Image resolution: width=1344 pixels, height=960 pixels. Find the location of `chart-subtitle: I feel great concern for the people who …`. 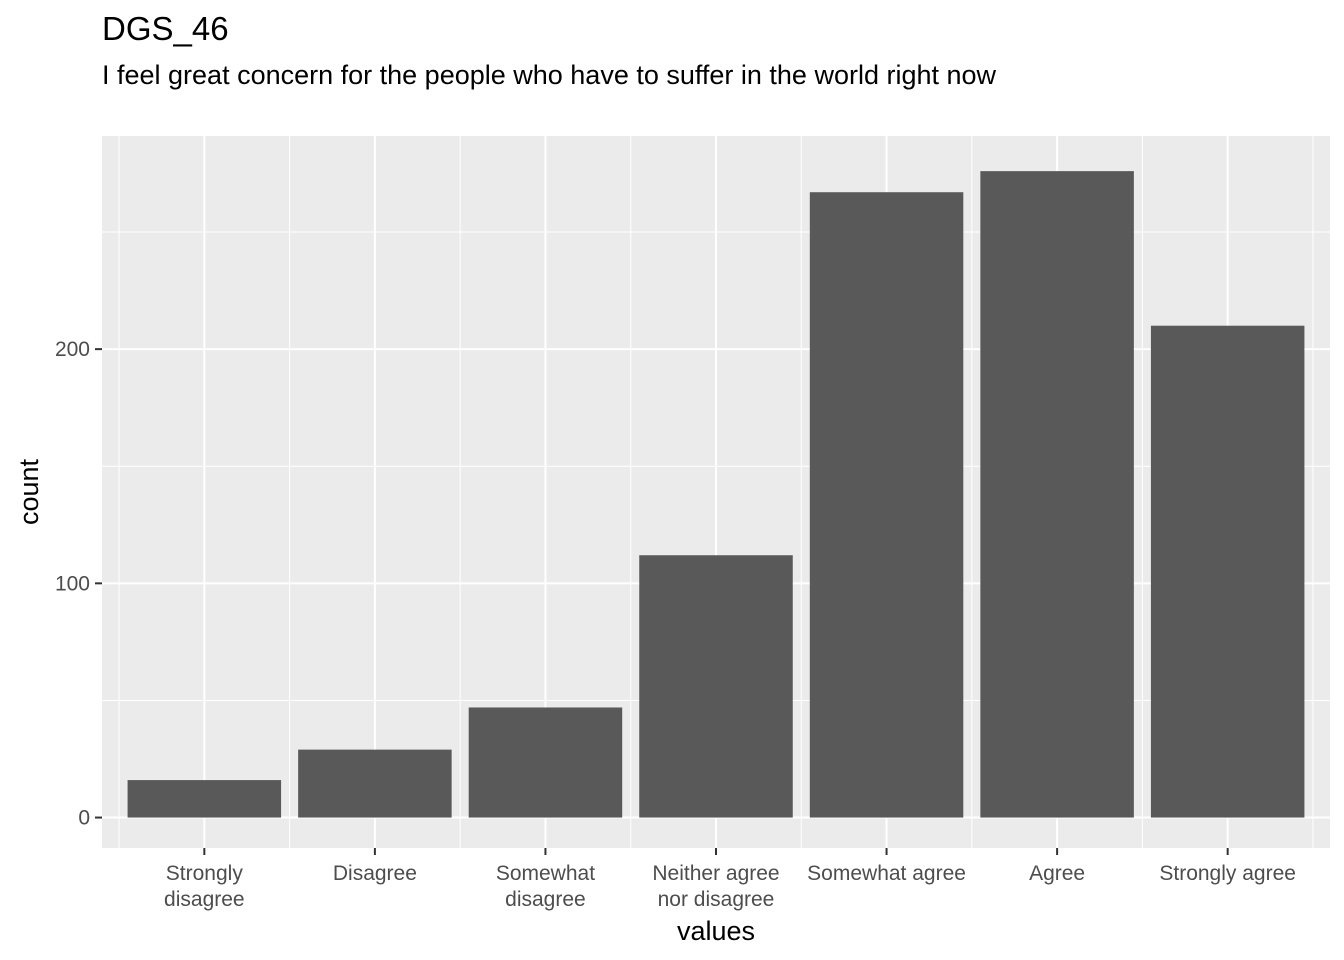

chart-subtitle: I feel great concern for the people who … is located at coordinates (549, 75).